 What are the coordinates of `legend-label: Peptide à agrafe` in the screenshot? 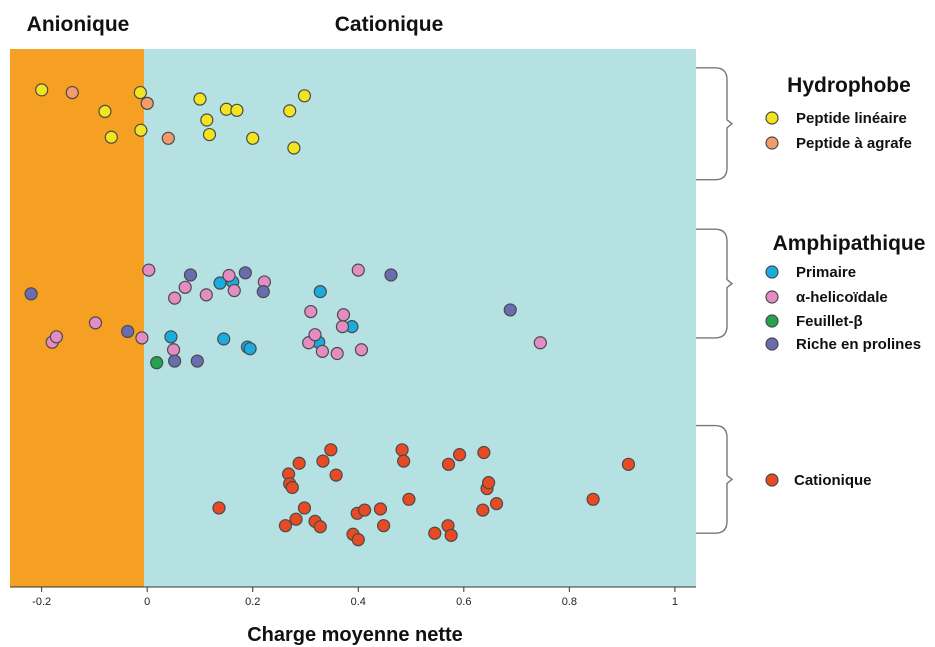 It's located at (854, 143).